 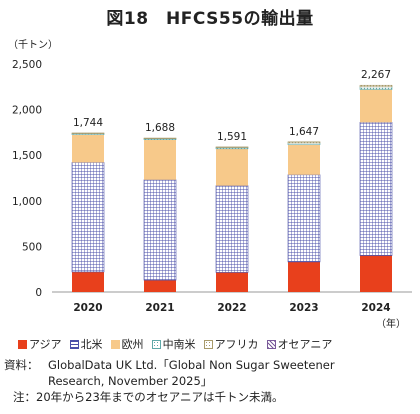 I want to click on bar-segment-europe-2022, so click(x=232, y=167).